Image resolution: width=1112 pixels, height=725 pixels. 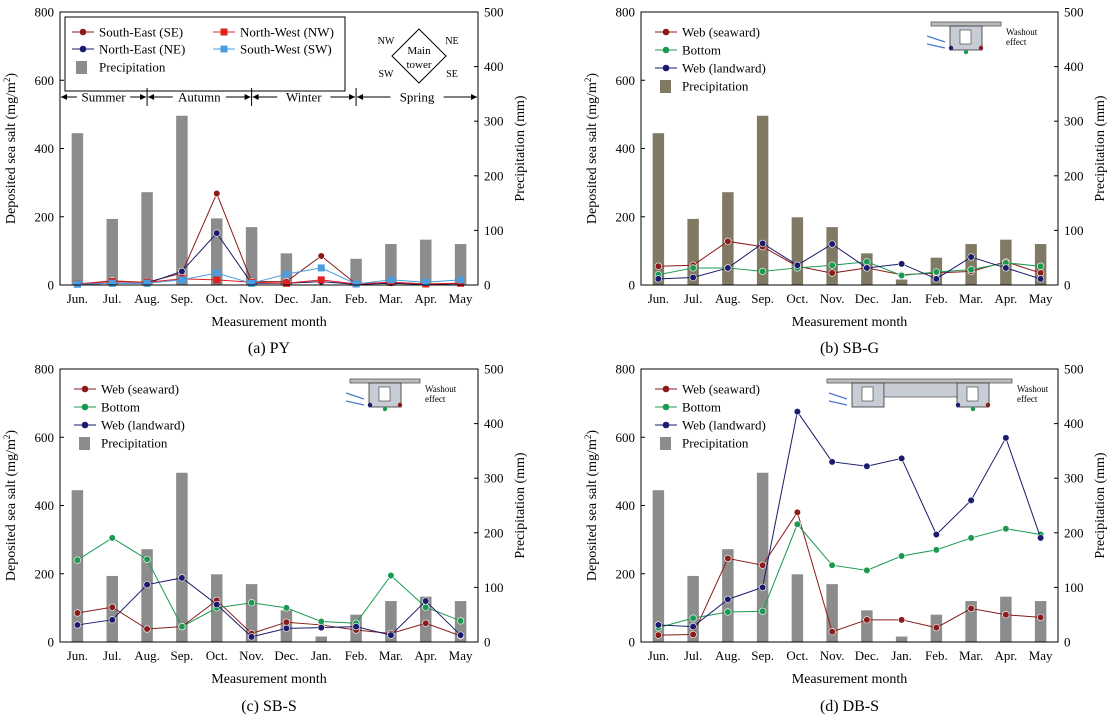 I want to click on y2-tick-label: 300, so click(x=494, y=121).